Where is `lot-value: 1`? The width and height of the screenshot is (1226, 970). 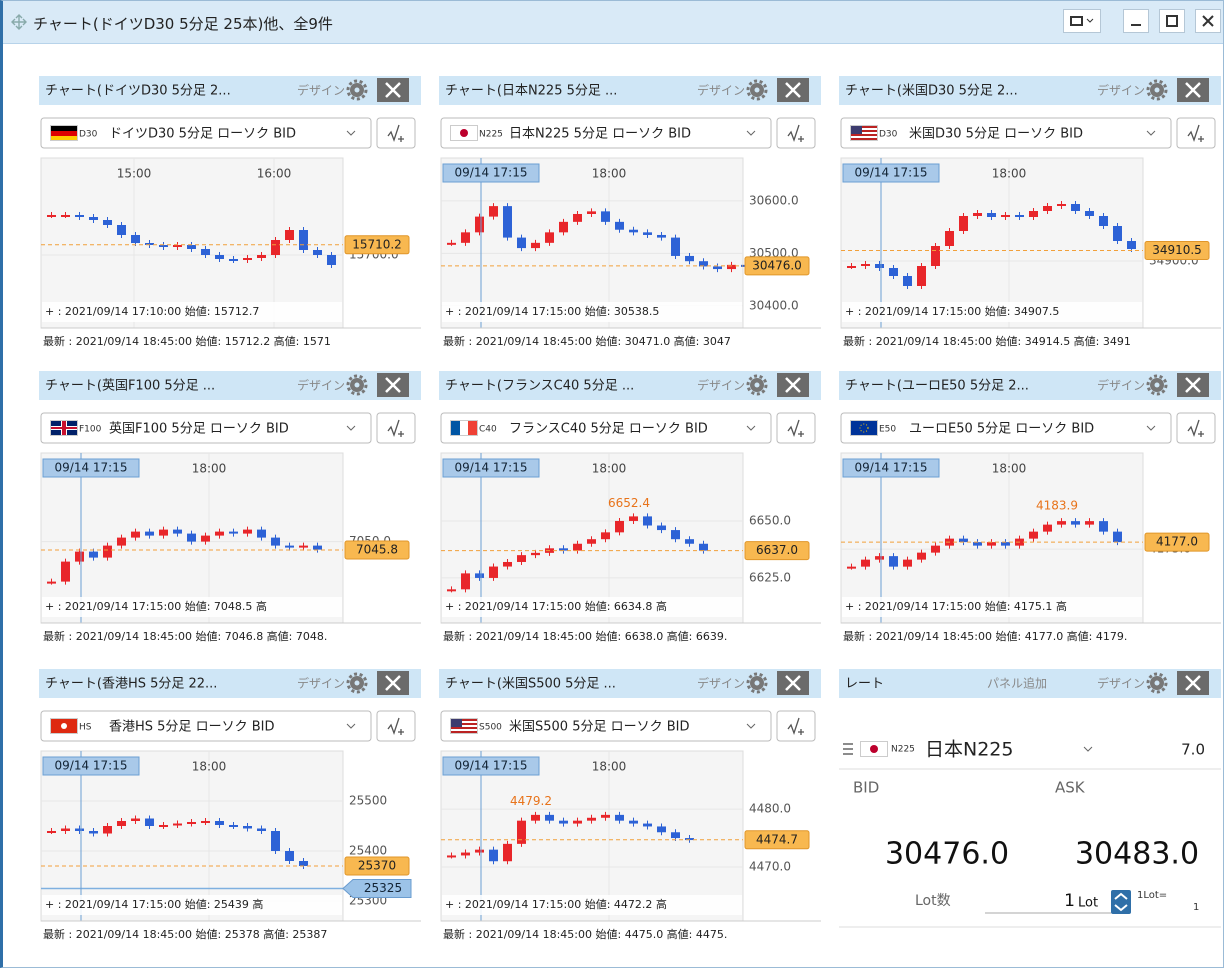
lot-value: 1 is located at coordinates (1069, 901).